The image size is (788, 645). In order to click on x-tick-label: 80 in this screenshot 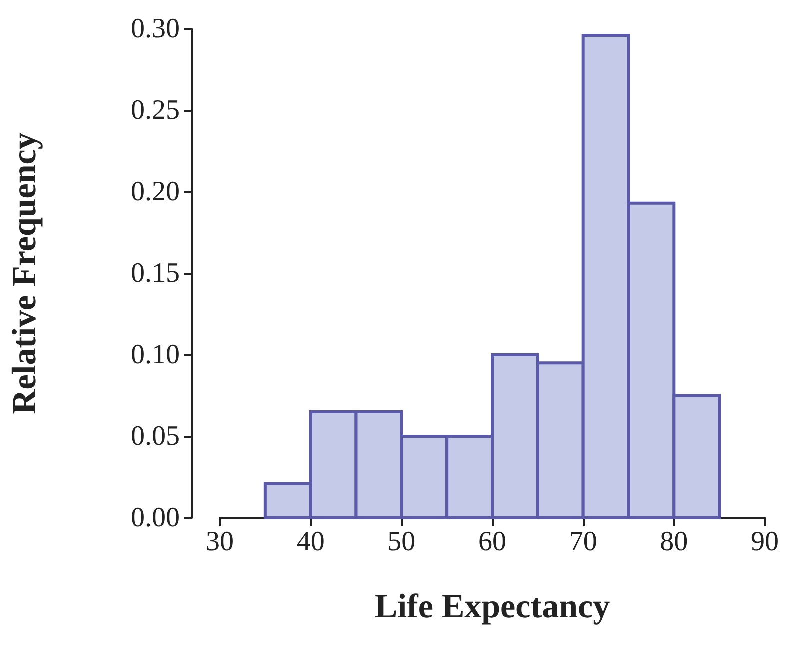, I will do `click(674, 542)`.